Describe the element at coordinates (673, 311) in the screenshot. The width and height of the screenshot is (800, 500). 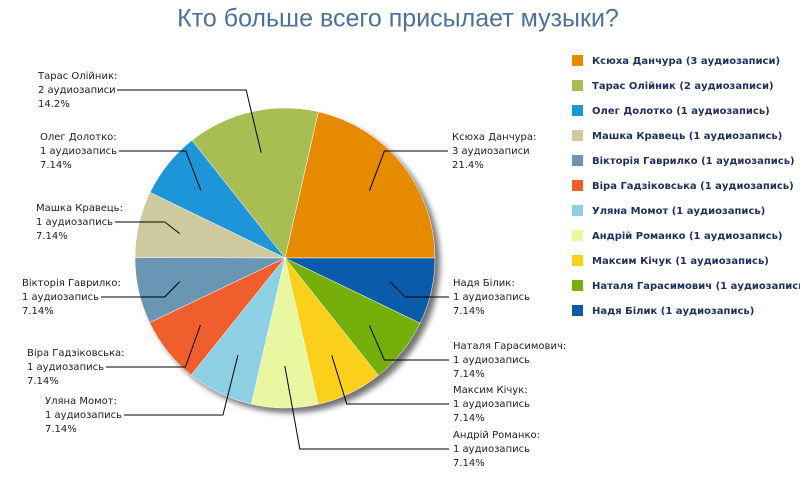
I see `legend-text: Надя Білик (1 аудиозапись)` at that location.